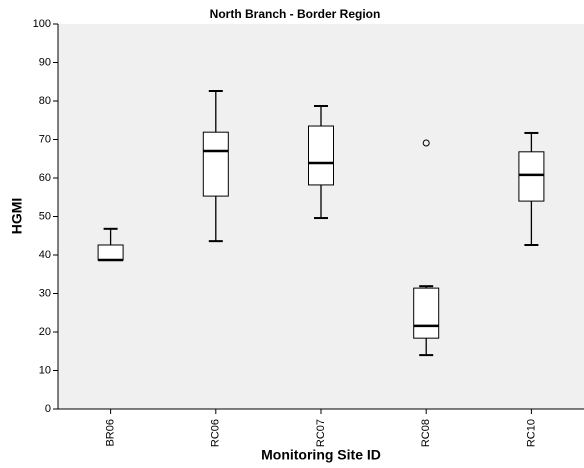  I want to click on y-tick-label: 80, so click(45, 101).